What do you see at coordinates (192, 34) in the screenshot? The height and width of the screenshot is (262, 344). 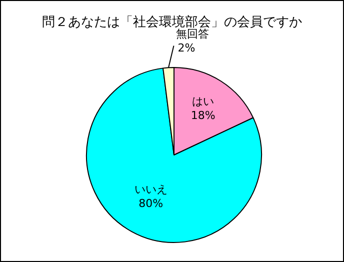 I see `slice-label: 無回答` at bounding box center [192, 34].